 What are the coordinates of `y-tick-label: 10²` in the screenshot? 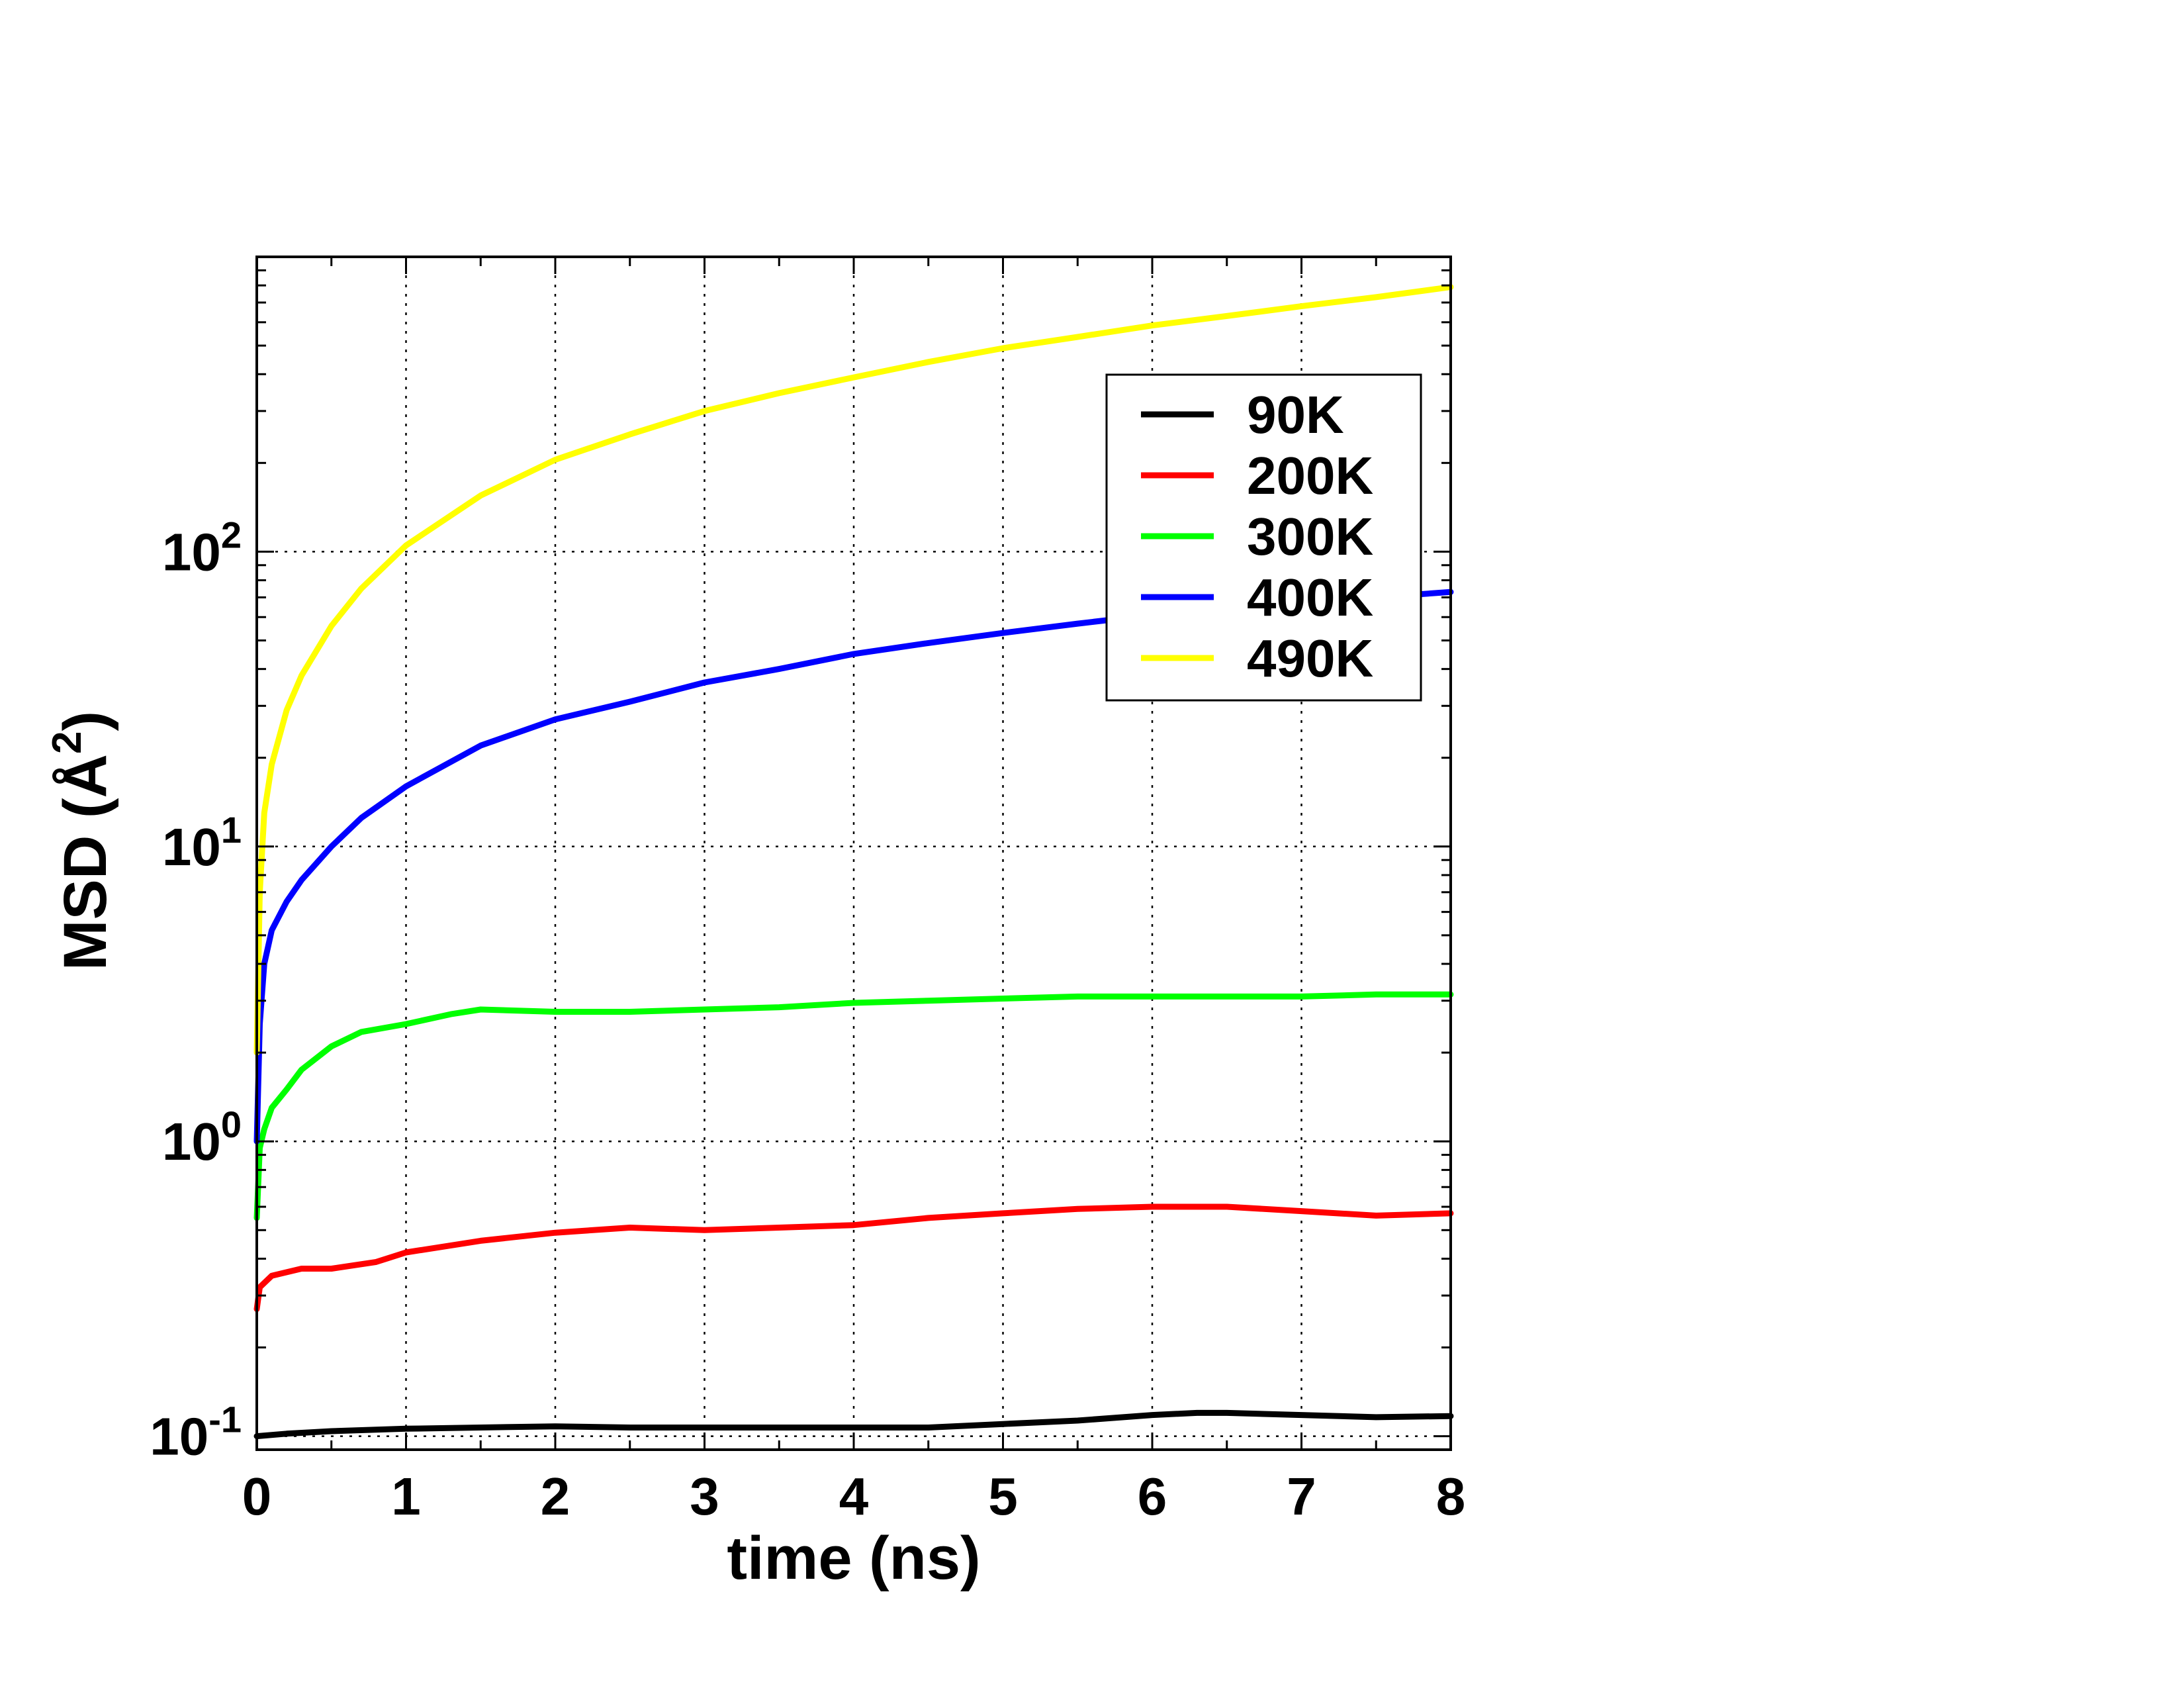 It's located at (202, 547).